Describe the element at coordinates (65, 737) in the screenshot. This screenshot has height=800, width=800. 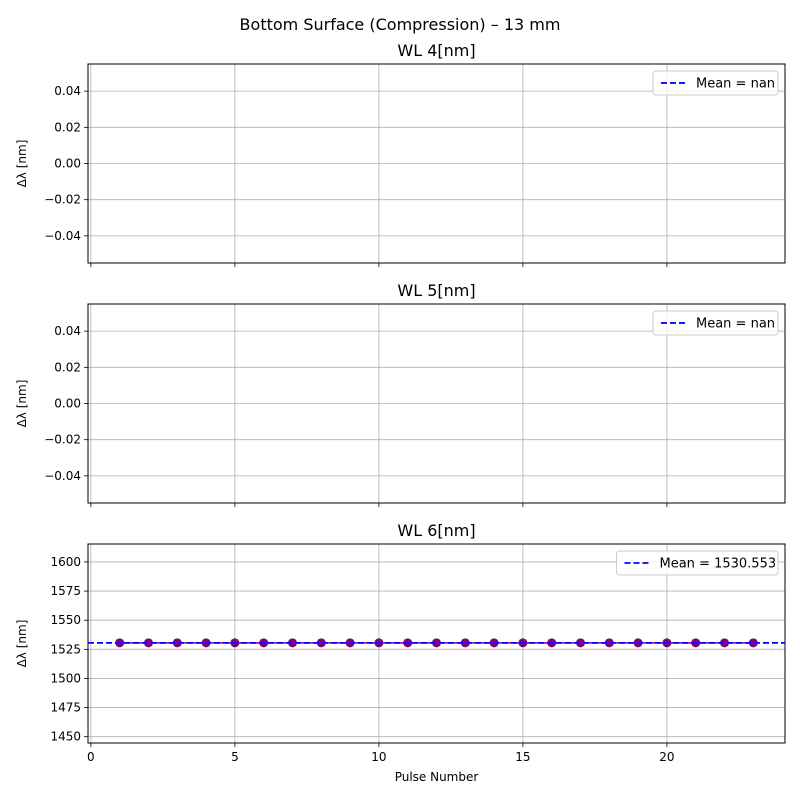
I see `y-tick-label: 1450` at that location.